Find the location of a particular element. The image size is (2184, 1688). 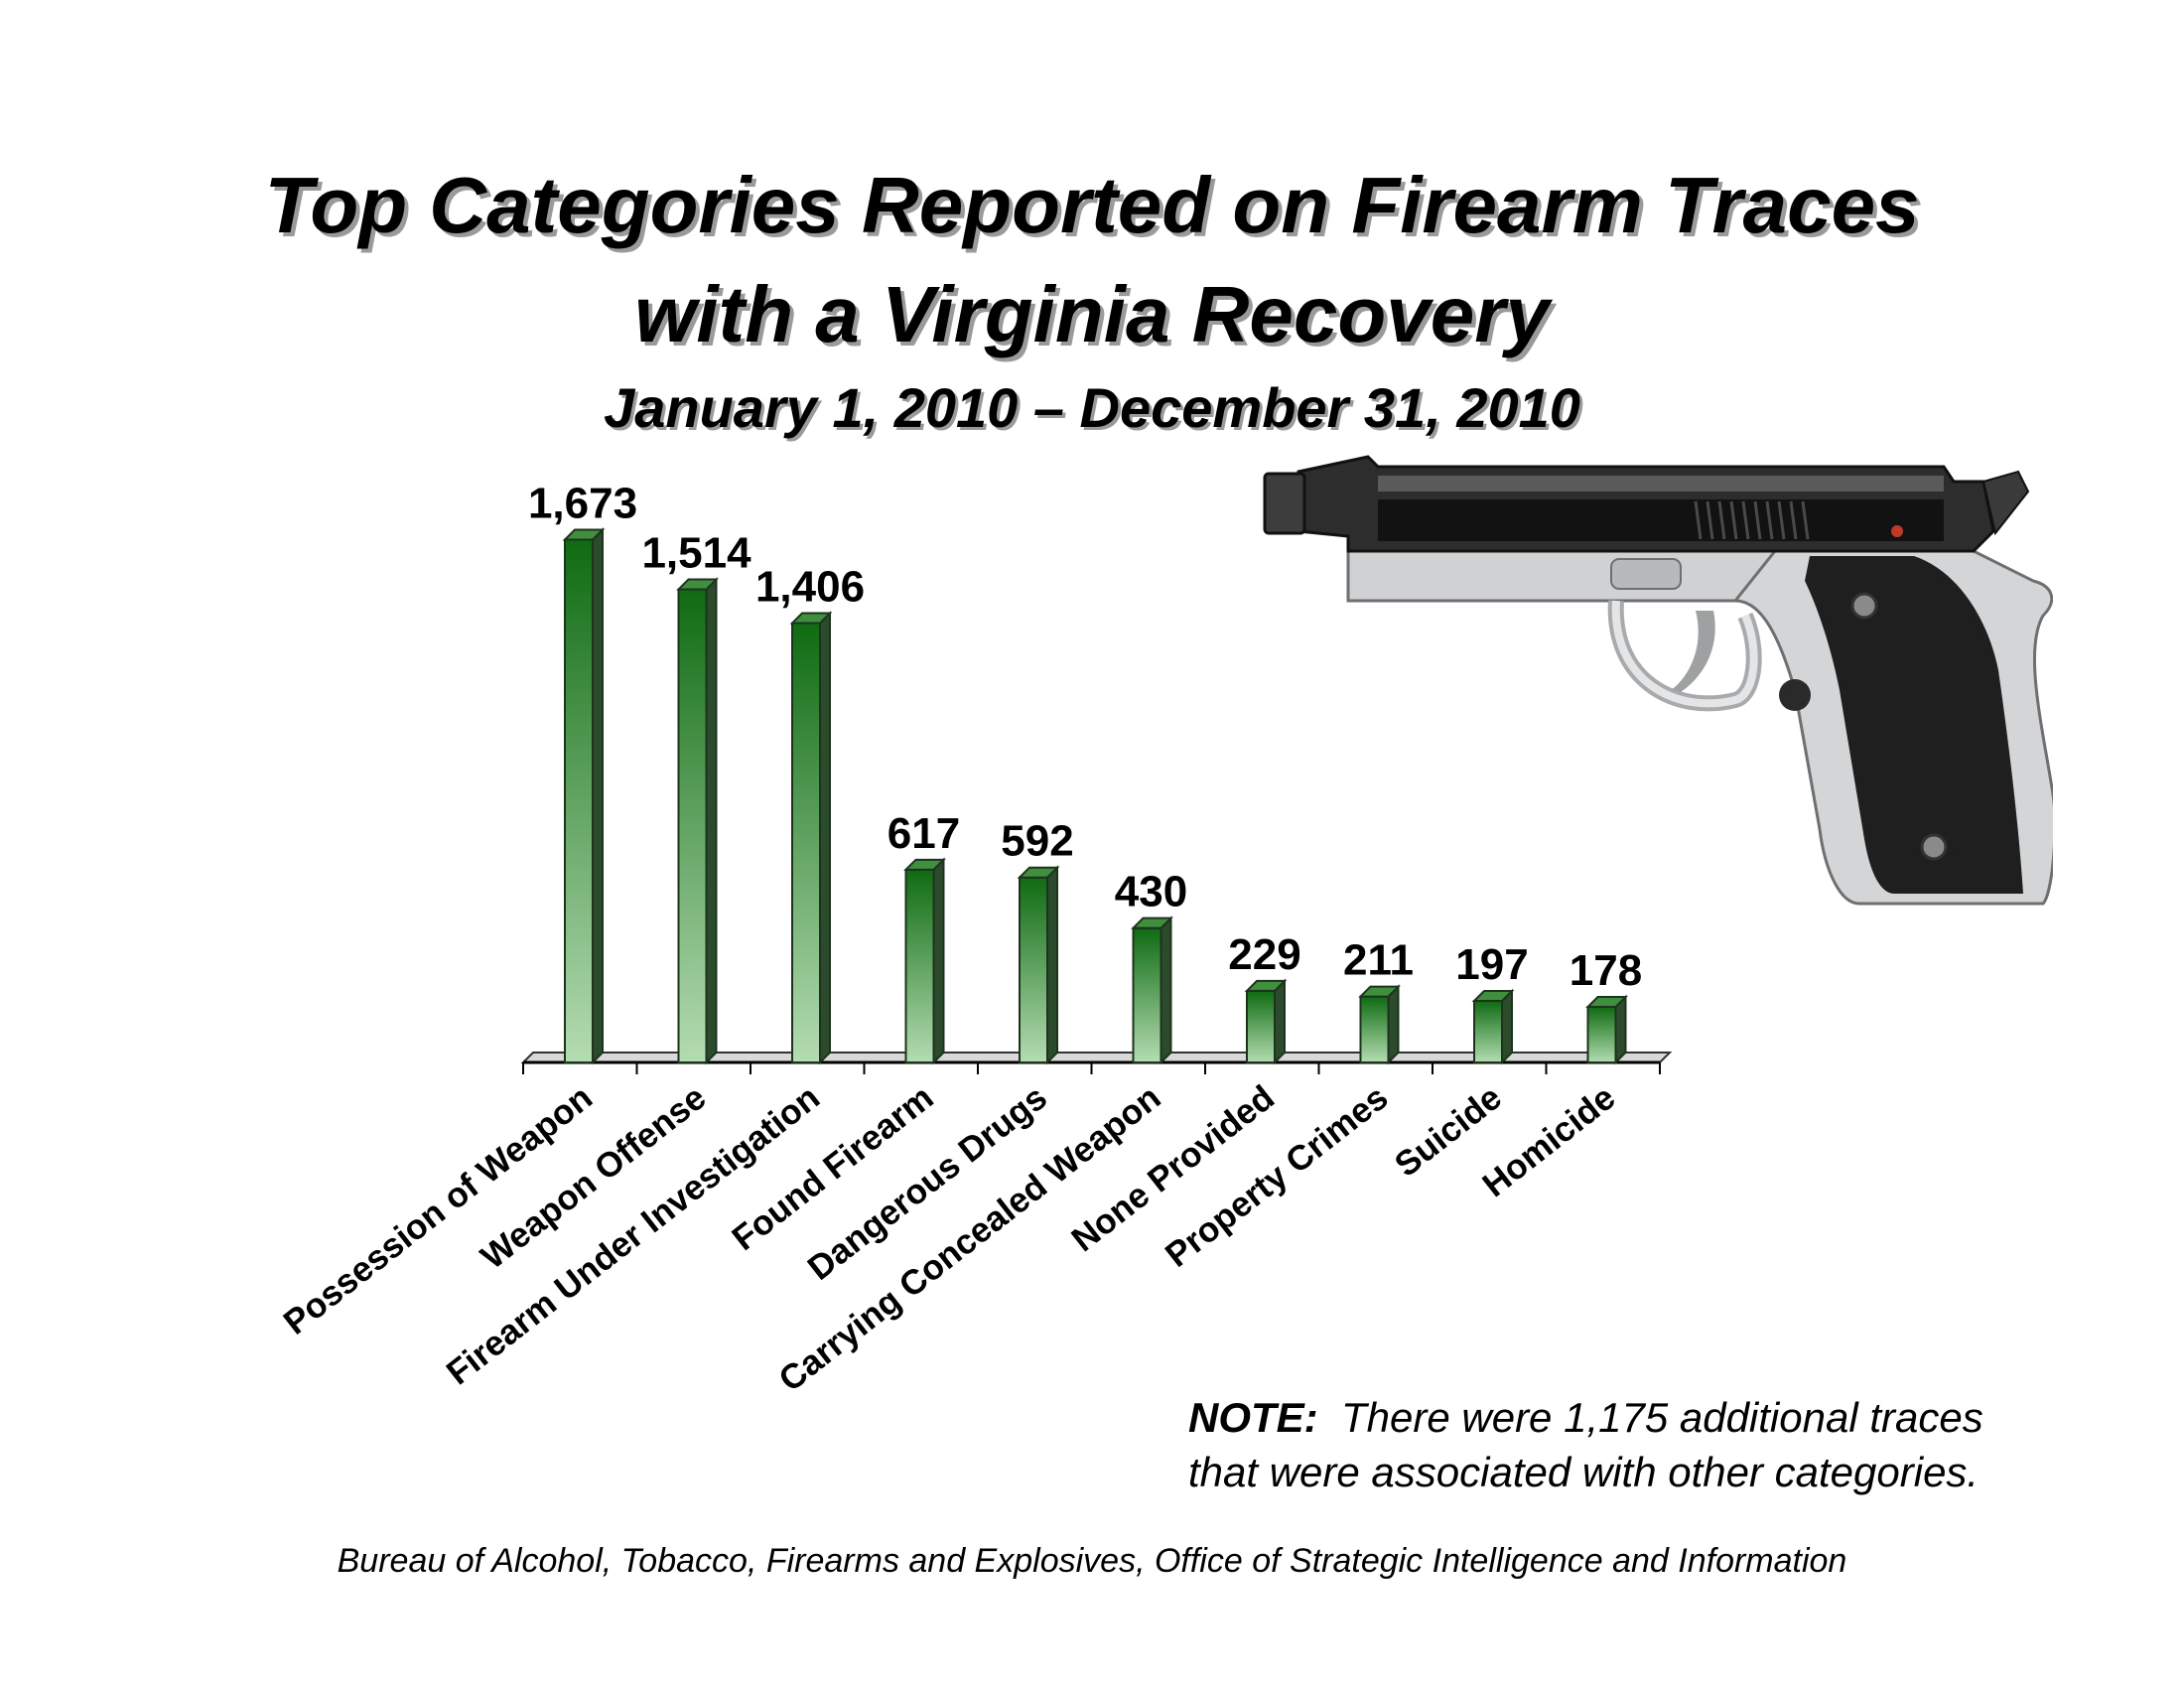

data-label: 178 is located at coordinates (1606, 970).